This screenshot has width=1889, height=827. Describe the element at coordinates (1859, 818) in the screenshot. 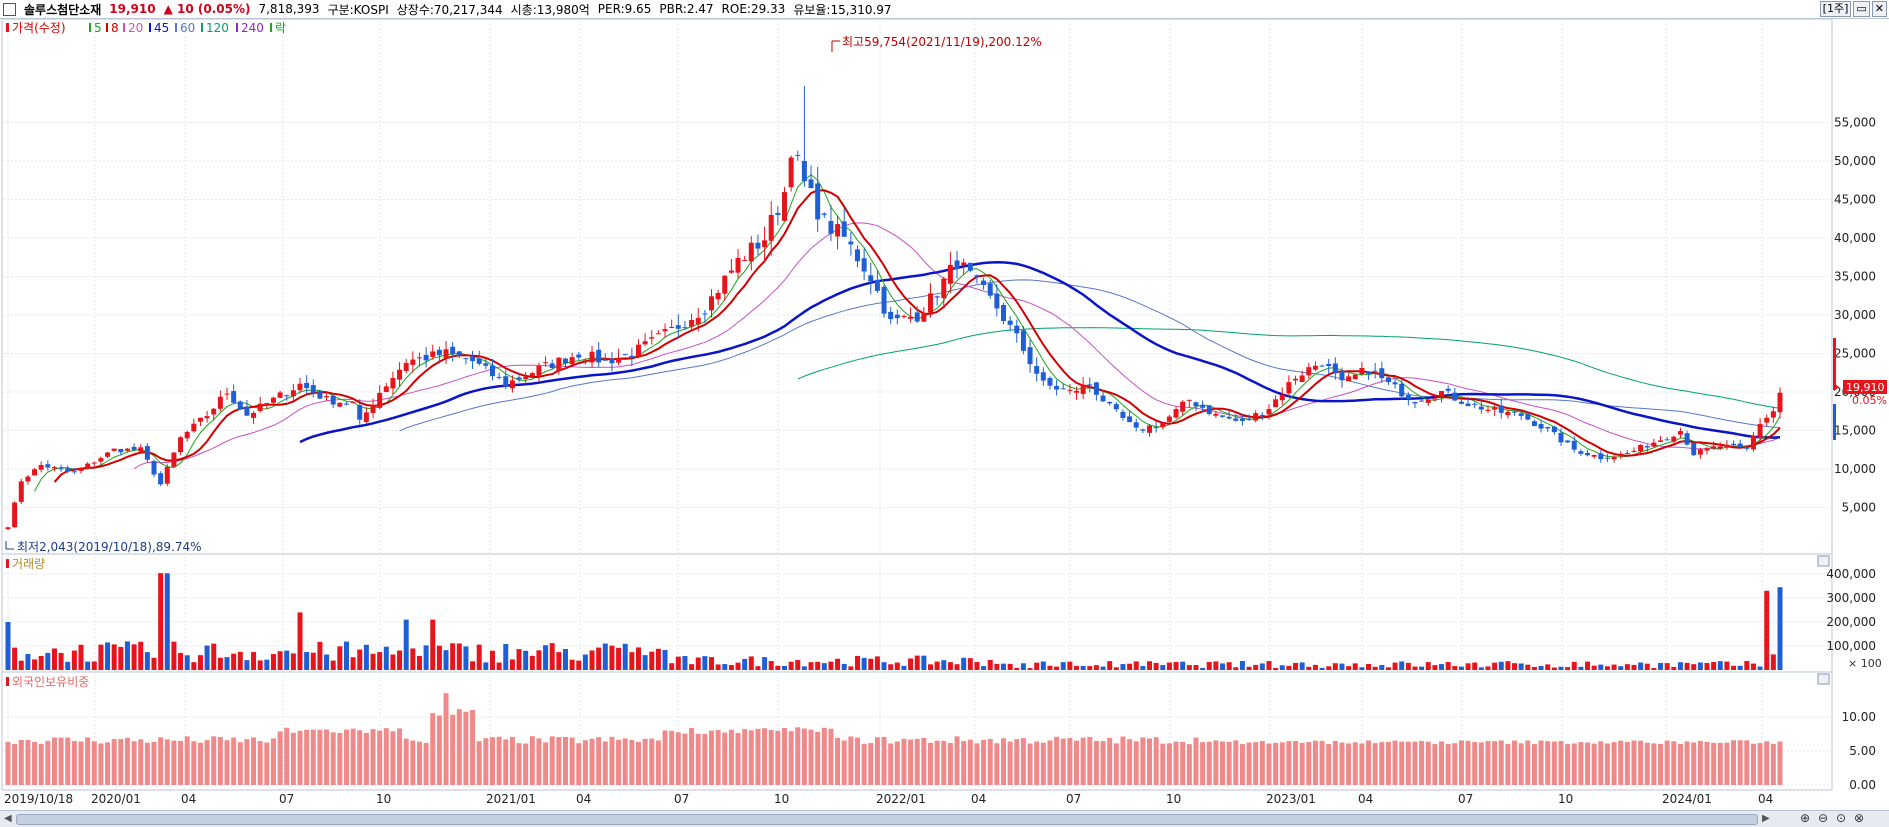

I see `zoom-reset-icon: ⊗` at that location.